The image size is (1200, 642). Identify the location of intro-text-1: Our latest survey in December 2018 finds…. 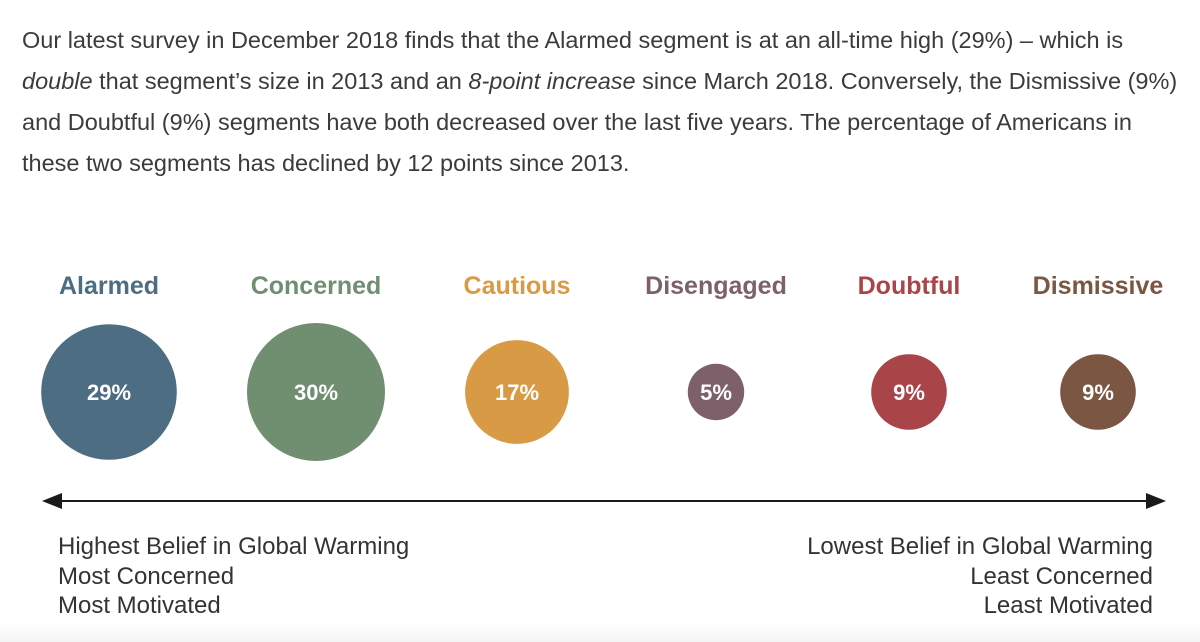
(573, 40).